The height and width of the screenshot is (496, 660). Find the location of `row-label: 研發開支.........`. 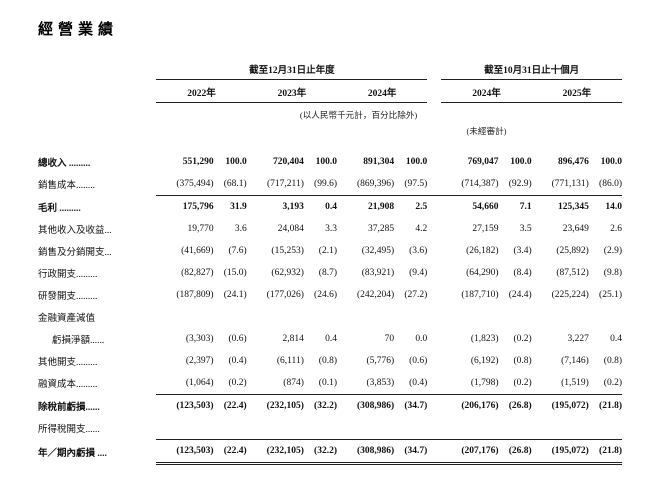

row-label: 研發開支......... is located at coordinates (68, 297).